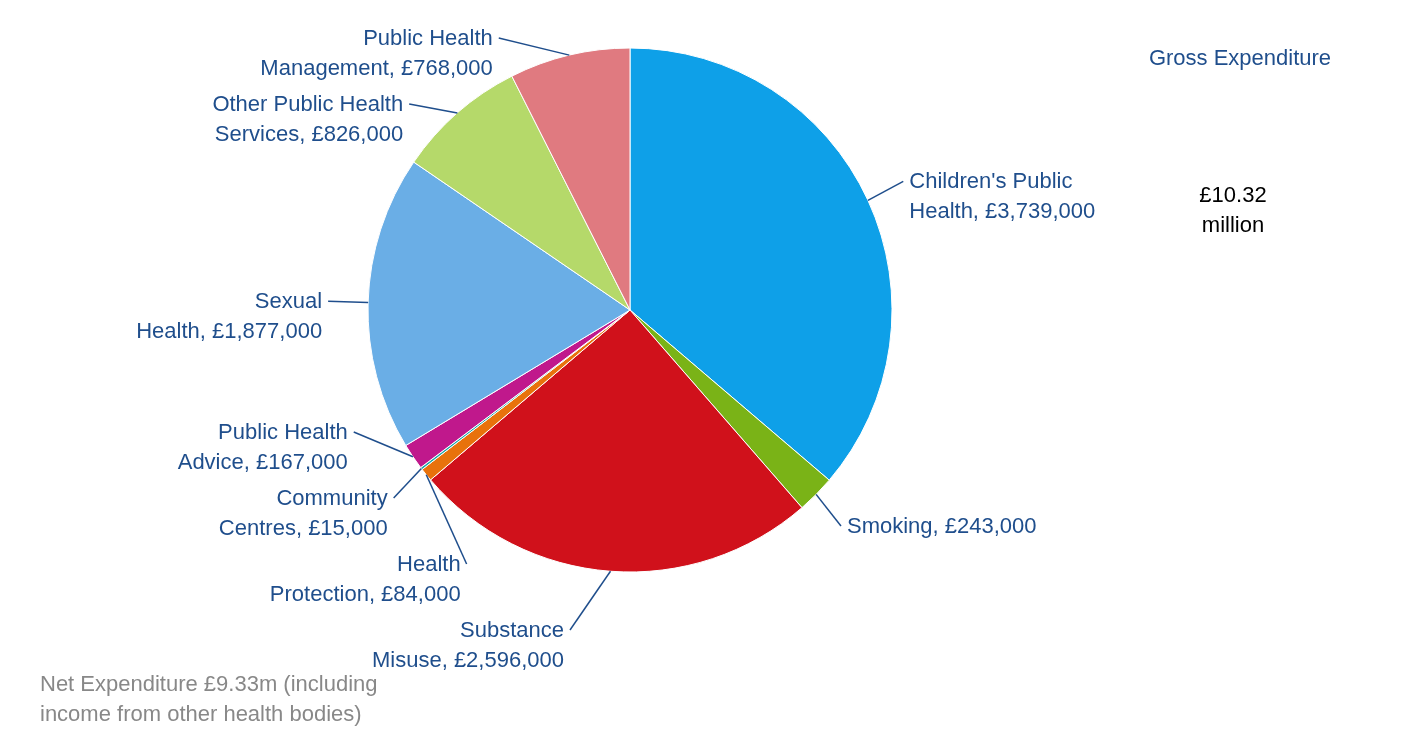  Describe the element at coordinates (467, 644) in the screenshot. I see `slice-label: Substance Misuse, £2,596,000` at that location.